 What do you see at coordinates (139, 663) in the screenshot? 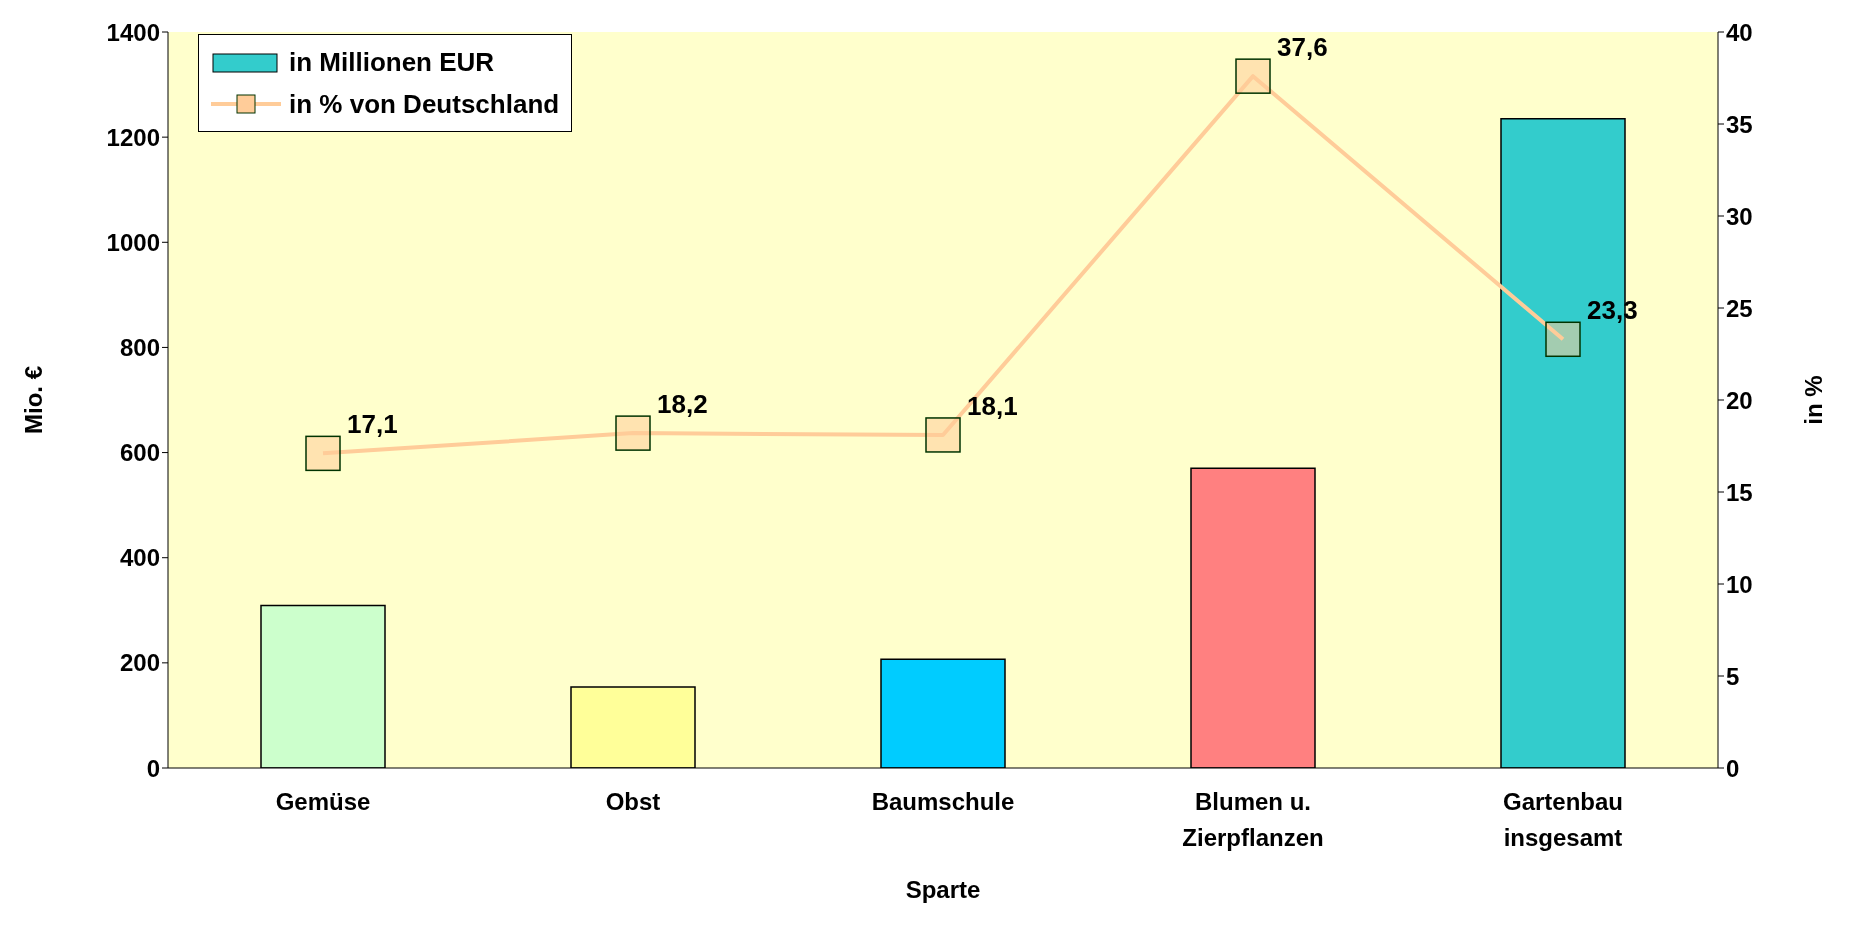
I see `y-tick-label: 200` at bounding box center [139, 663].